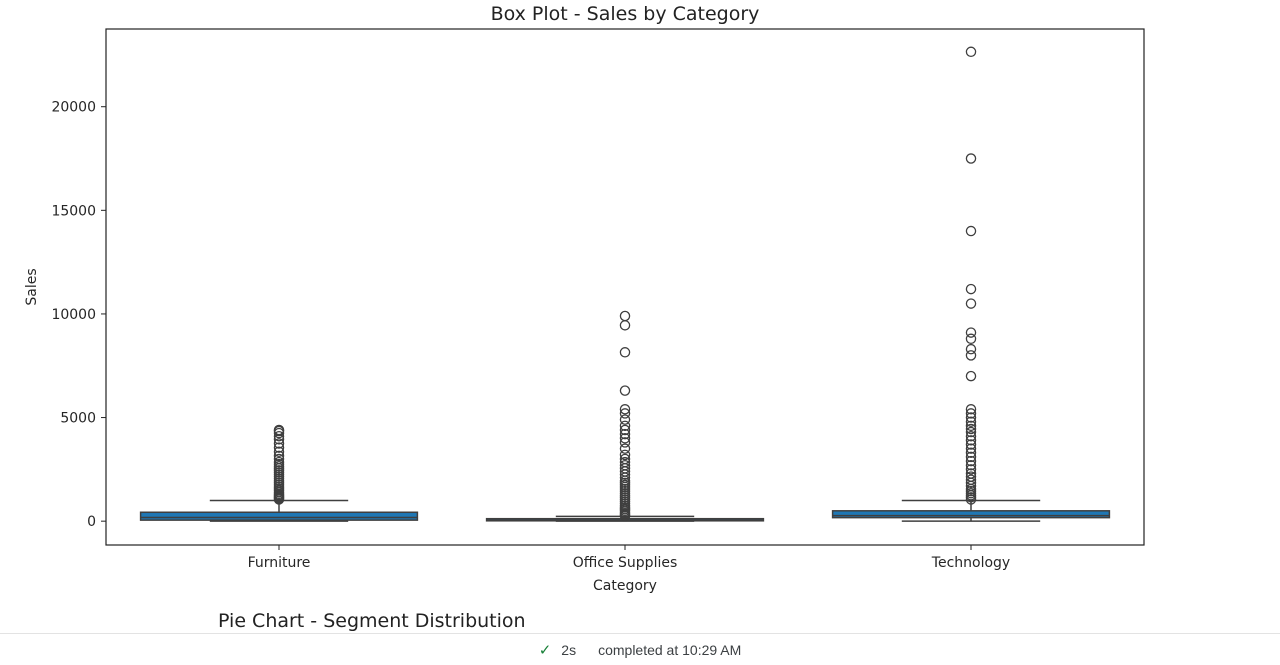  I want to click on pie-chart-title: Pie Chart - Segment Distribution, so click(372, 621).